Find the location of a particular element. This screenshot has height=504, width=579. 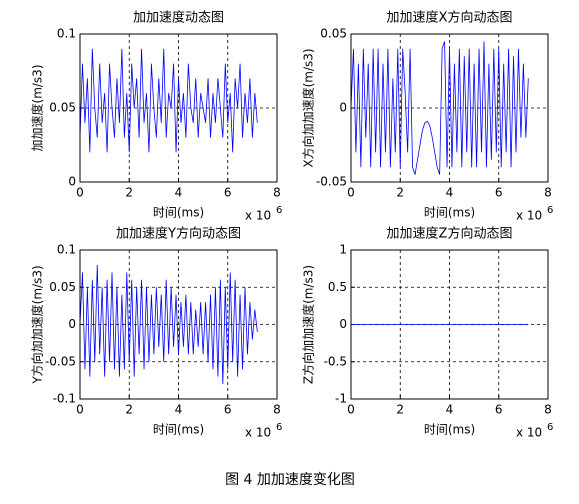

chart-title: 加加速度Z方向动态图 is located at coordinates (450, 234).